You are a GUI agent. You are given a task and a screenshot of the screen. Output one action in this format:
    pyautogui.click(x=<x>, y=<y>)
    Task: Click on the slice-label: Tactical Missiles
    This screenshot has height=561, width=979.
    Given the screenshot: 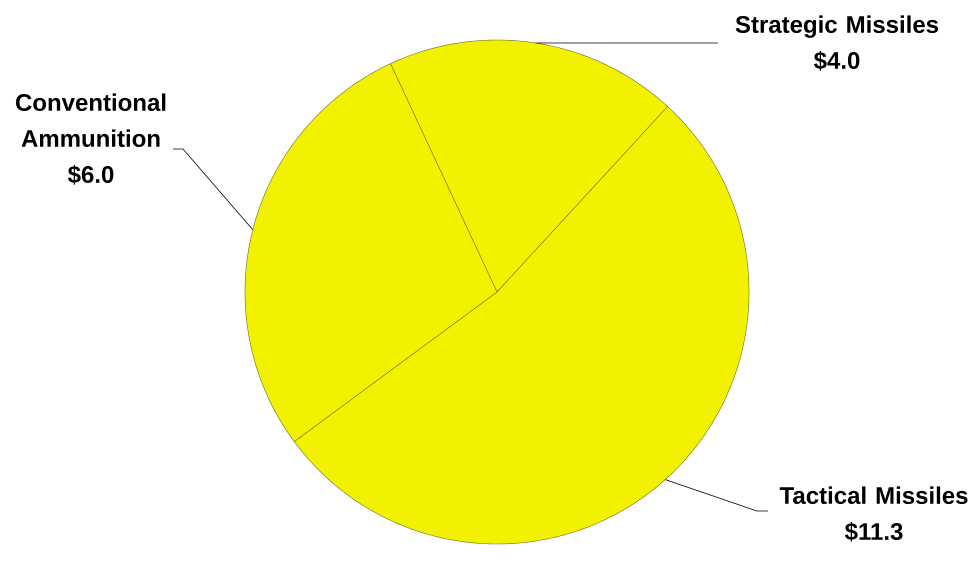 What is the action you would take?
    pyautogui.click(x=874, y=495)
    